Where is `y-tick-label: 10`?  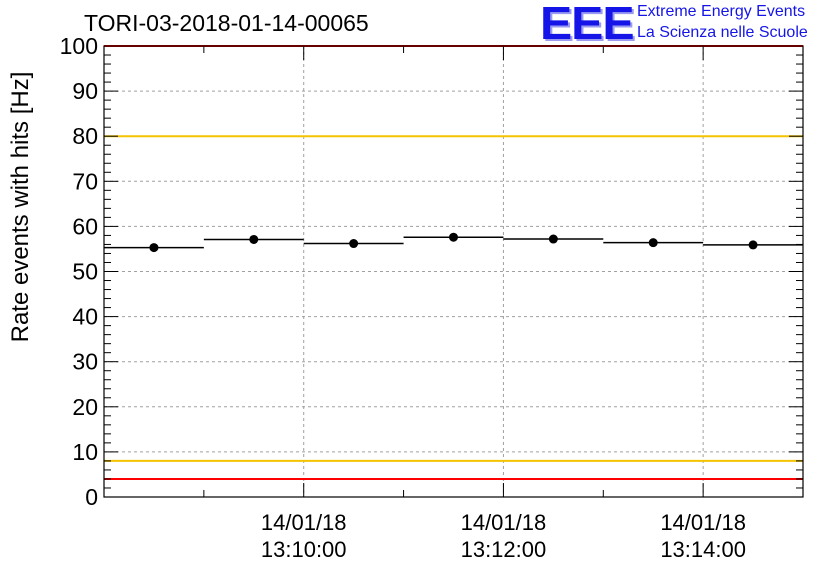 y-tick-label: 10 is located at coordinates (85, 452).